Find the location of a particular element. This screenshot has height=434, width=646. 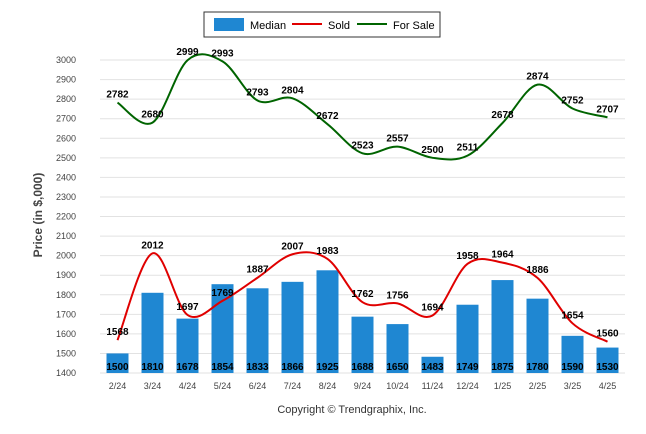

y-tick-label: 3000 is located at coordinates (66, 60).